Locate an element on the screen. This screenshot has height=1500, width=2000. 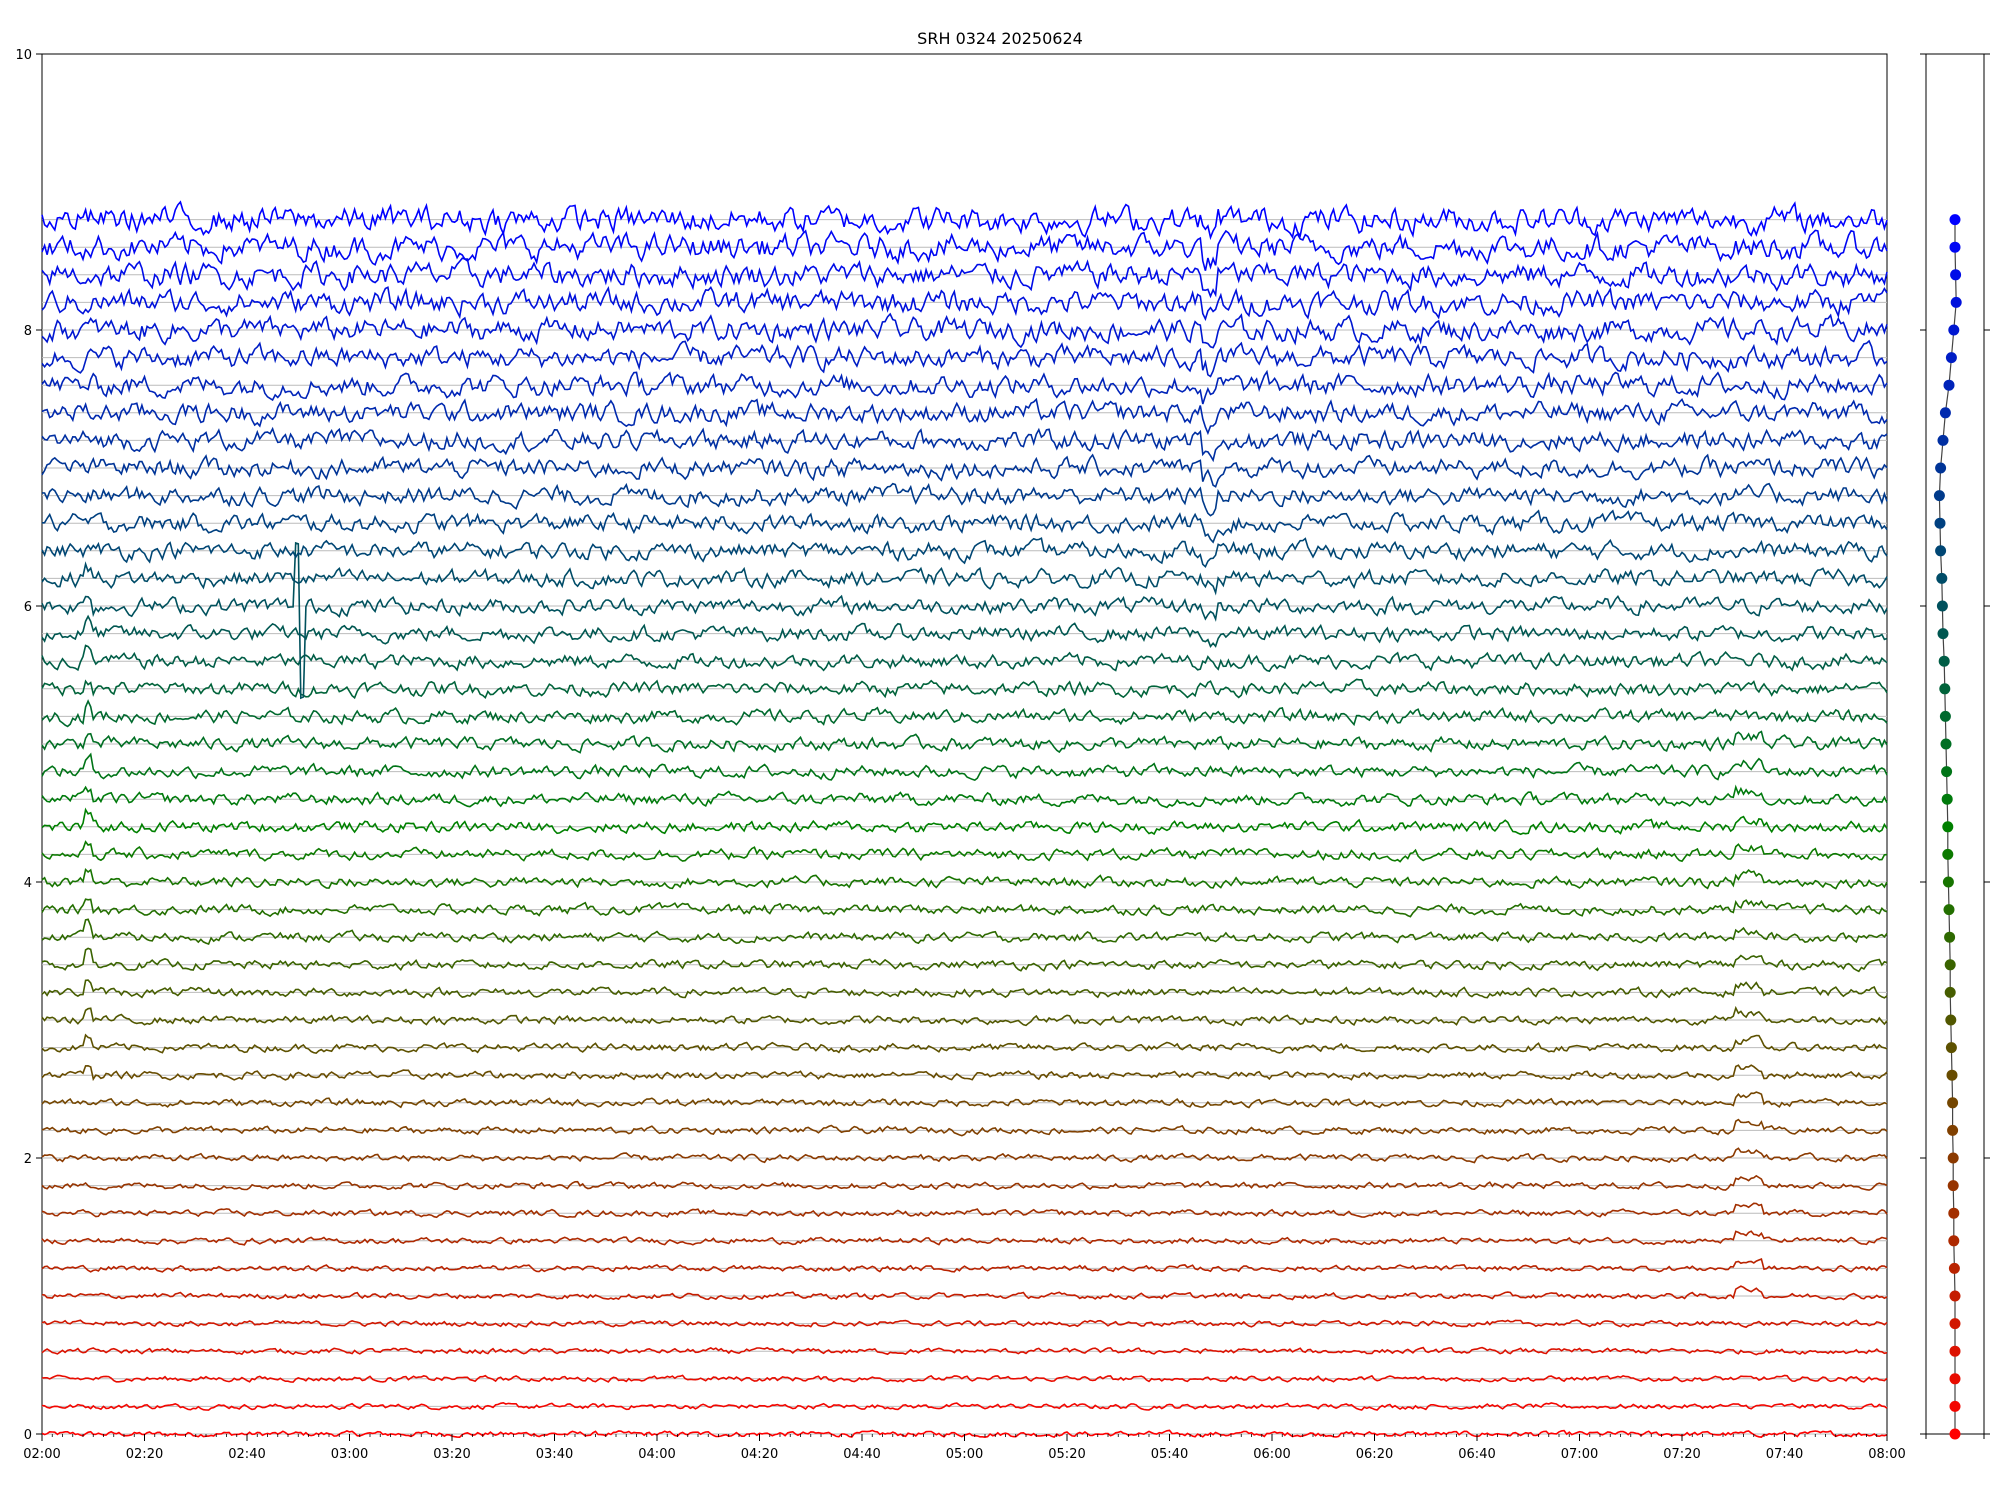
x-tick-label-7: 04:20 is located at coordinates (759, 1454).